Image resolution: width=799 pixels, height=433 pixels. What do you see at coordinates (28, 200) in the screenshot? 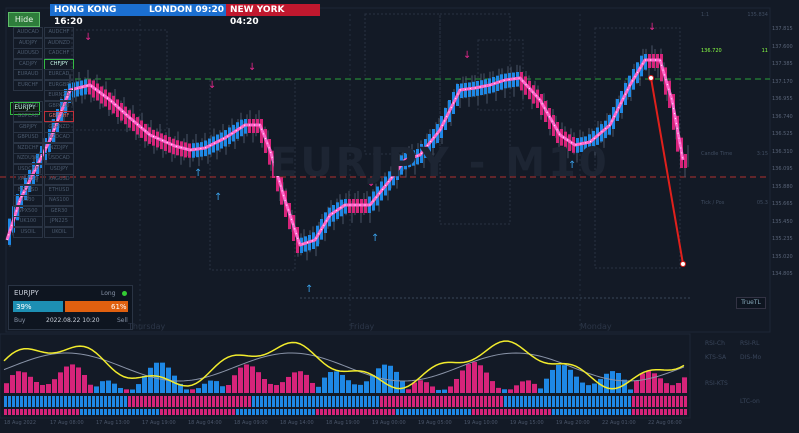
I see `pair-button-us30: US30` at bounding box center [28, 200].